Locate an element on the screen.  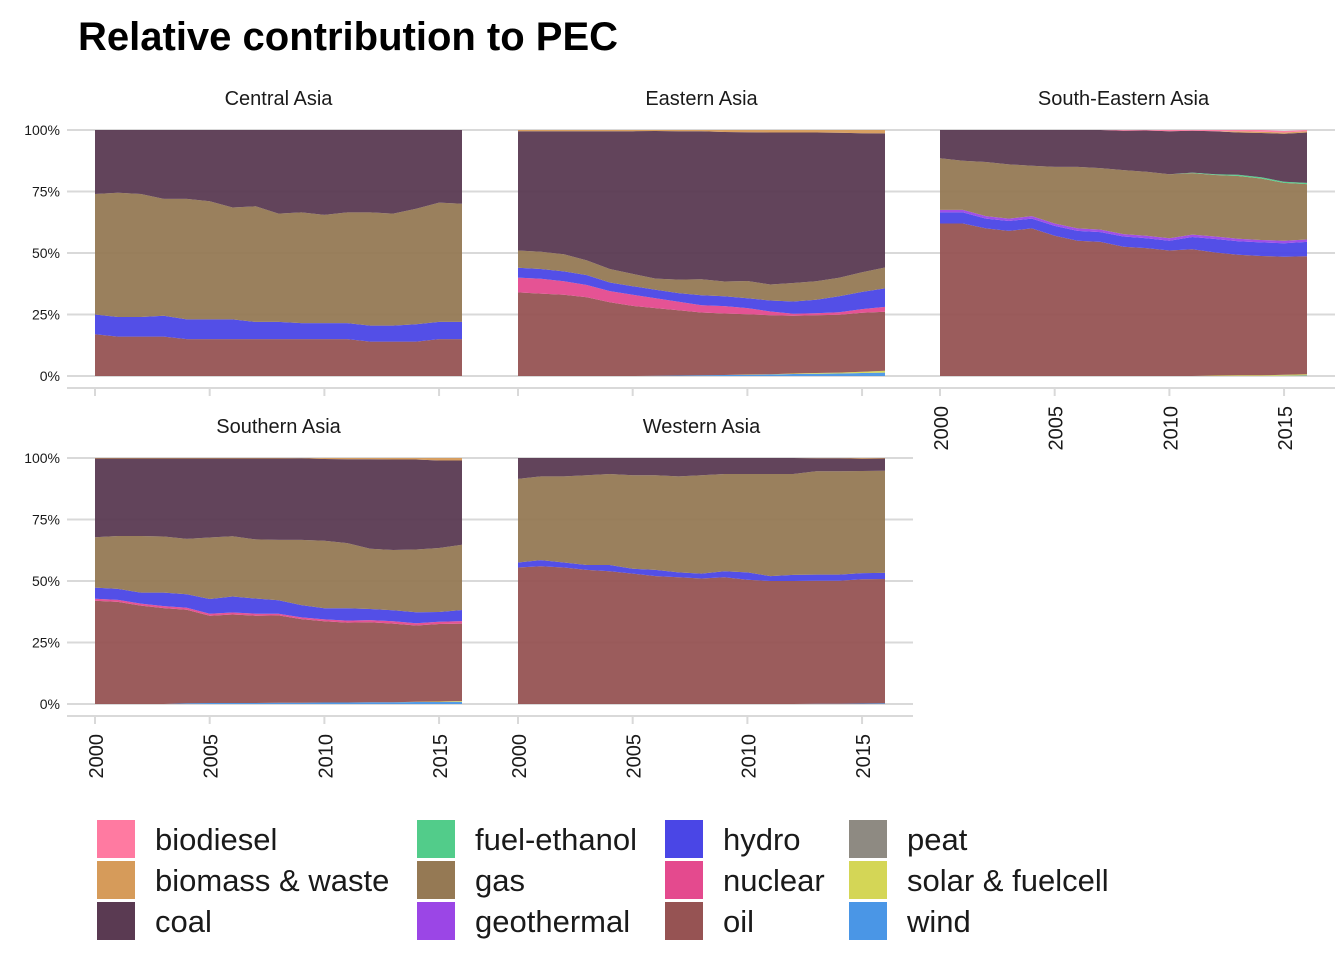
panel-eastern-asia: Eastern Asia is located at coordinates (701, 242).